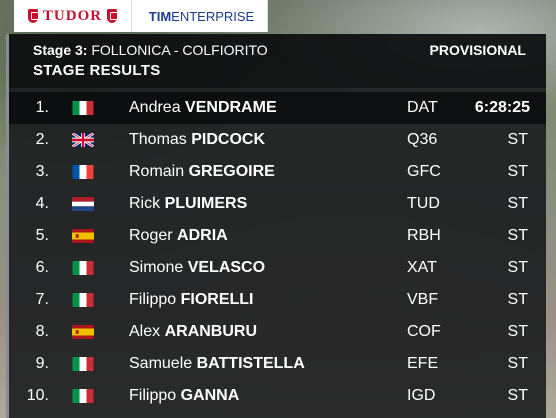 This screenshot has height=418, width=556. I want to click on page-title: STAGE RESULTS, so click(97, 70).